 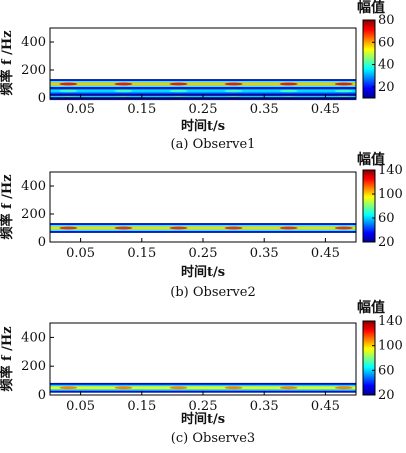 I want to click on panel-caption: (b) Observe2, so click(x=212, y=292).